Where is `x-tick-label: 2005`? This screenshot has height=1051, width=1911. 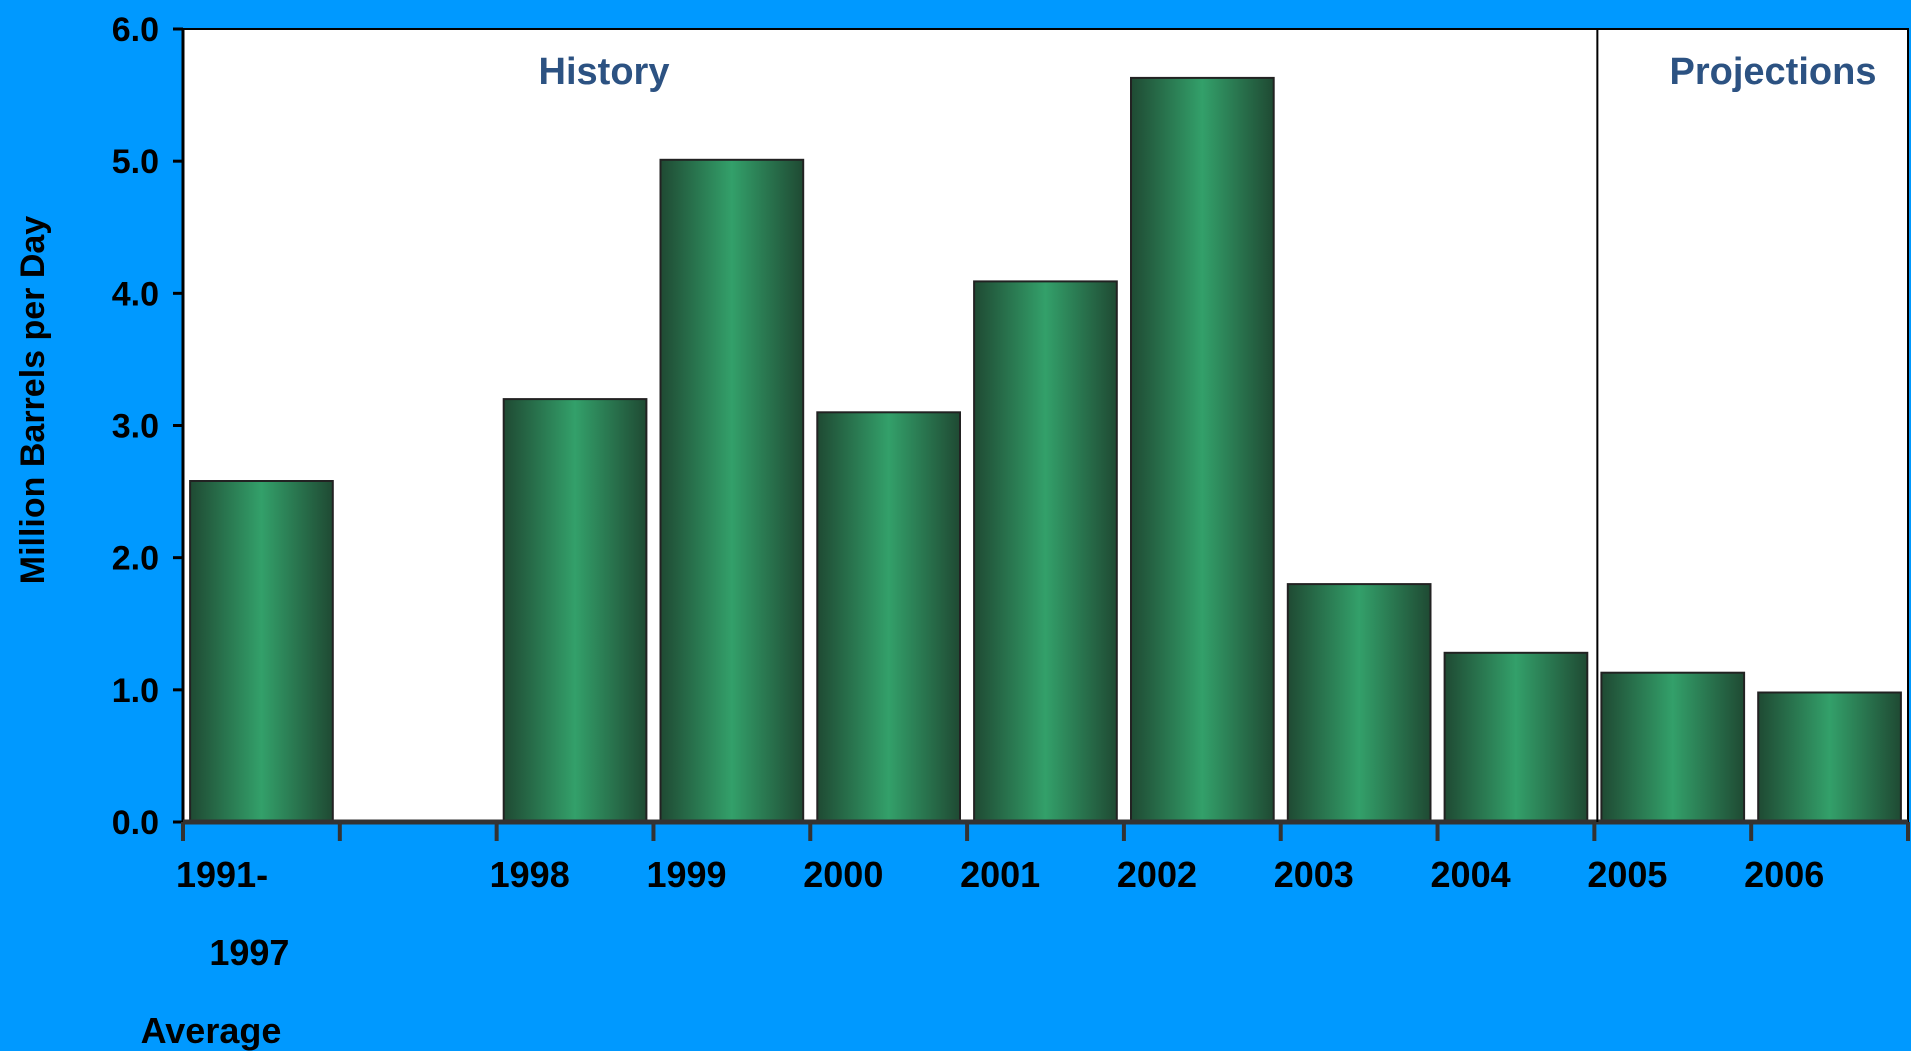 x-tick-label: 2005 is located at coordinates (1627, 874).